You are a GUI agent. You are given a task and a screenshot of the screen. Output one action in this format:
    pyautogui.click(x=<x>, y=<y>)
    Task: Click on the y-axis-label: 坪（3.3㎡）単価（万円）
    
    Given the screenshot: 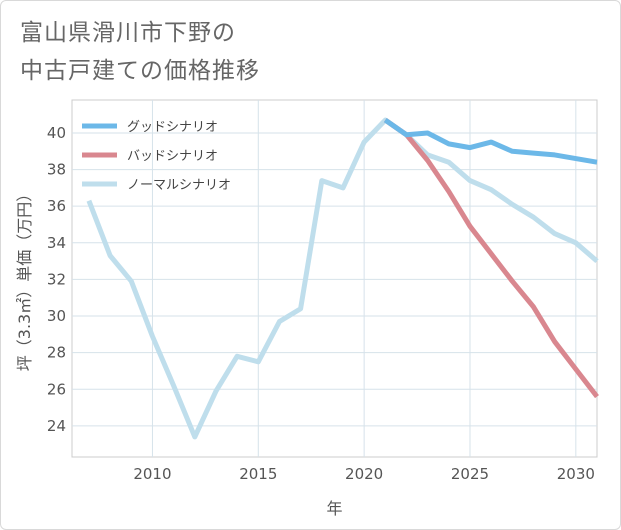 What is the action you would take?
    pyautogui.click(x=24, y=278)
    